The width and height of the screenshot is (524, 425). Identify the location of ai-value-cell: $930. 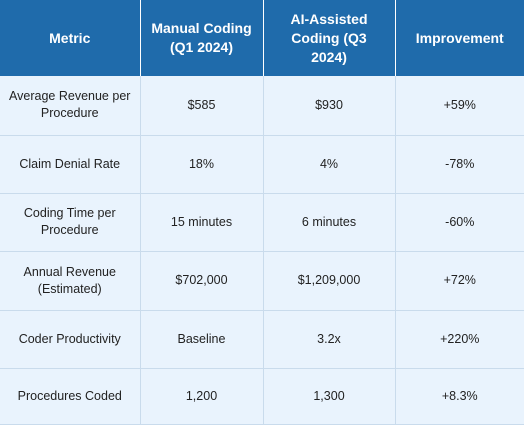
(329, 106).